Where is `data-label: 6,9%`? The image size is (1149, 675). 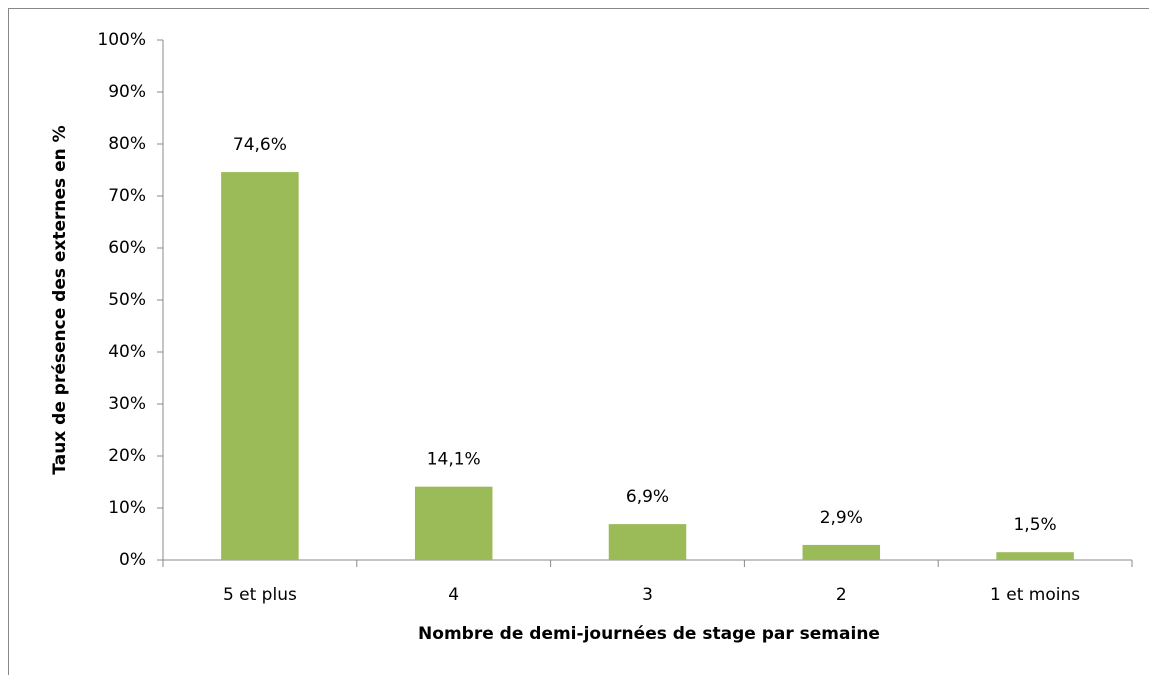 data-label: 6,9% is located at coordinates (647, 497).